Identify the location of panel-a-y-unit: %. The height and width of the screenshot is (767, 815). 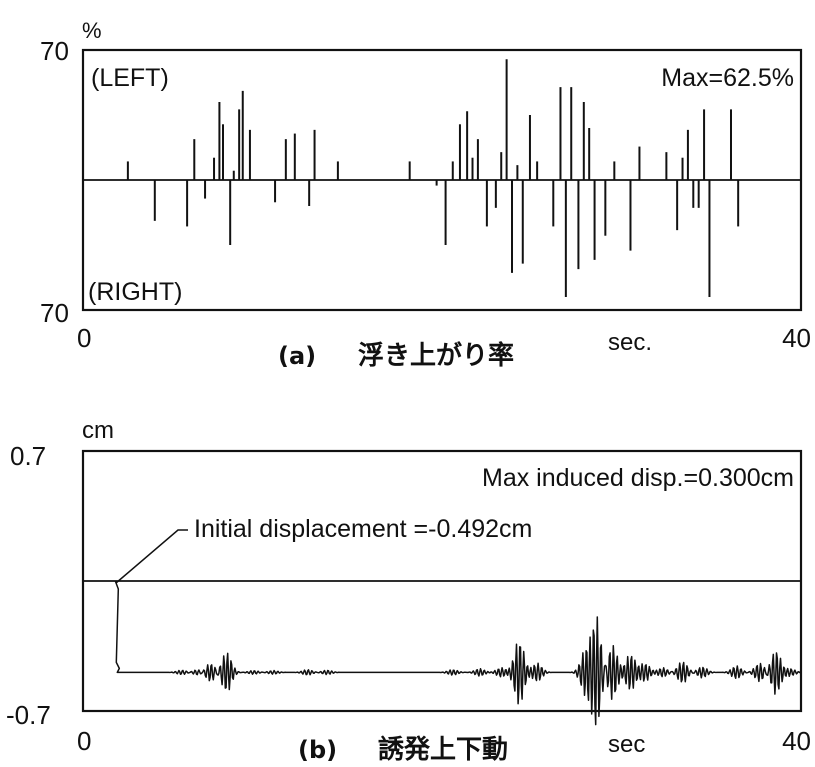
(92, 30).